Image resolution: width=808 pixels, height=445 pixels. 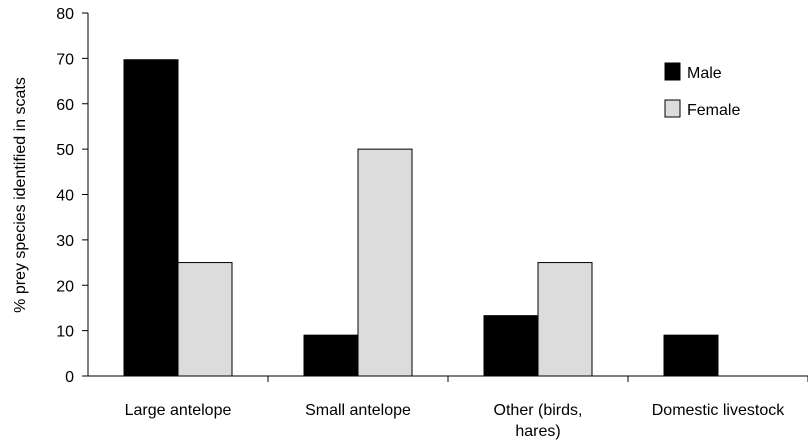 I want to click on x-tick-label: Other (birds, hares), so click(x=538, y=421).